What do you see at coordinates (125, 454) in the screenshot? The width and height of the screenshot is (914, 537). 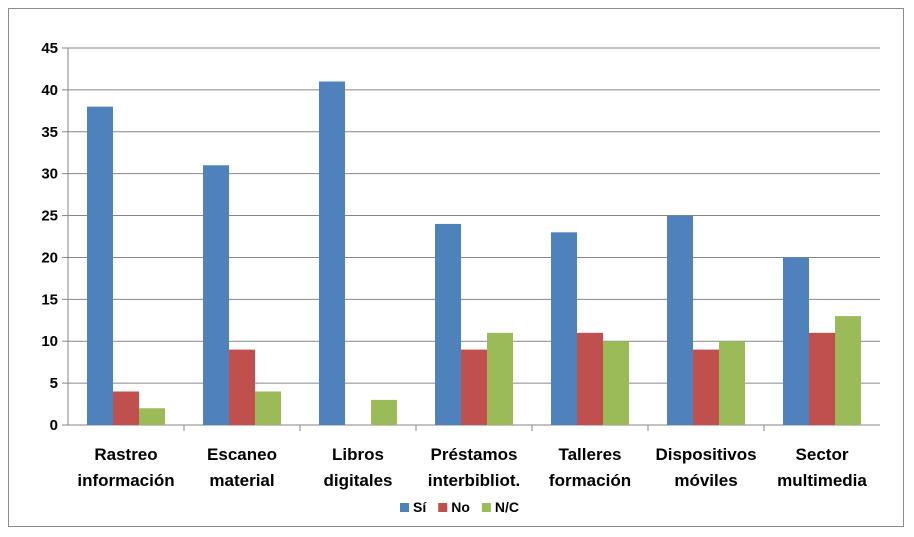 I see `category-label: Rastreo` at bounding box center [125, 454].